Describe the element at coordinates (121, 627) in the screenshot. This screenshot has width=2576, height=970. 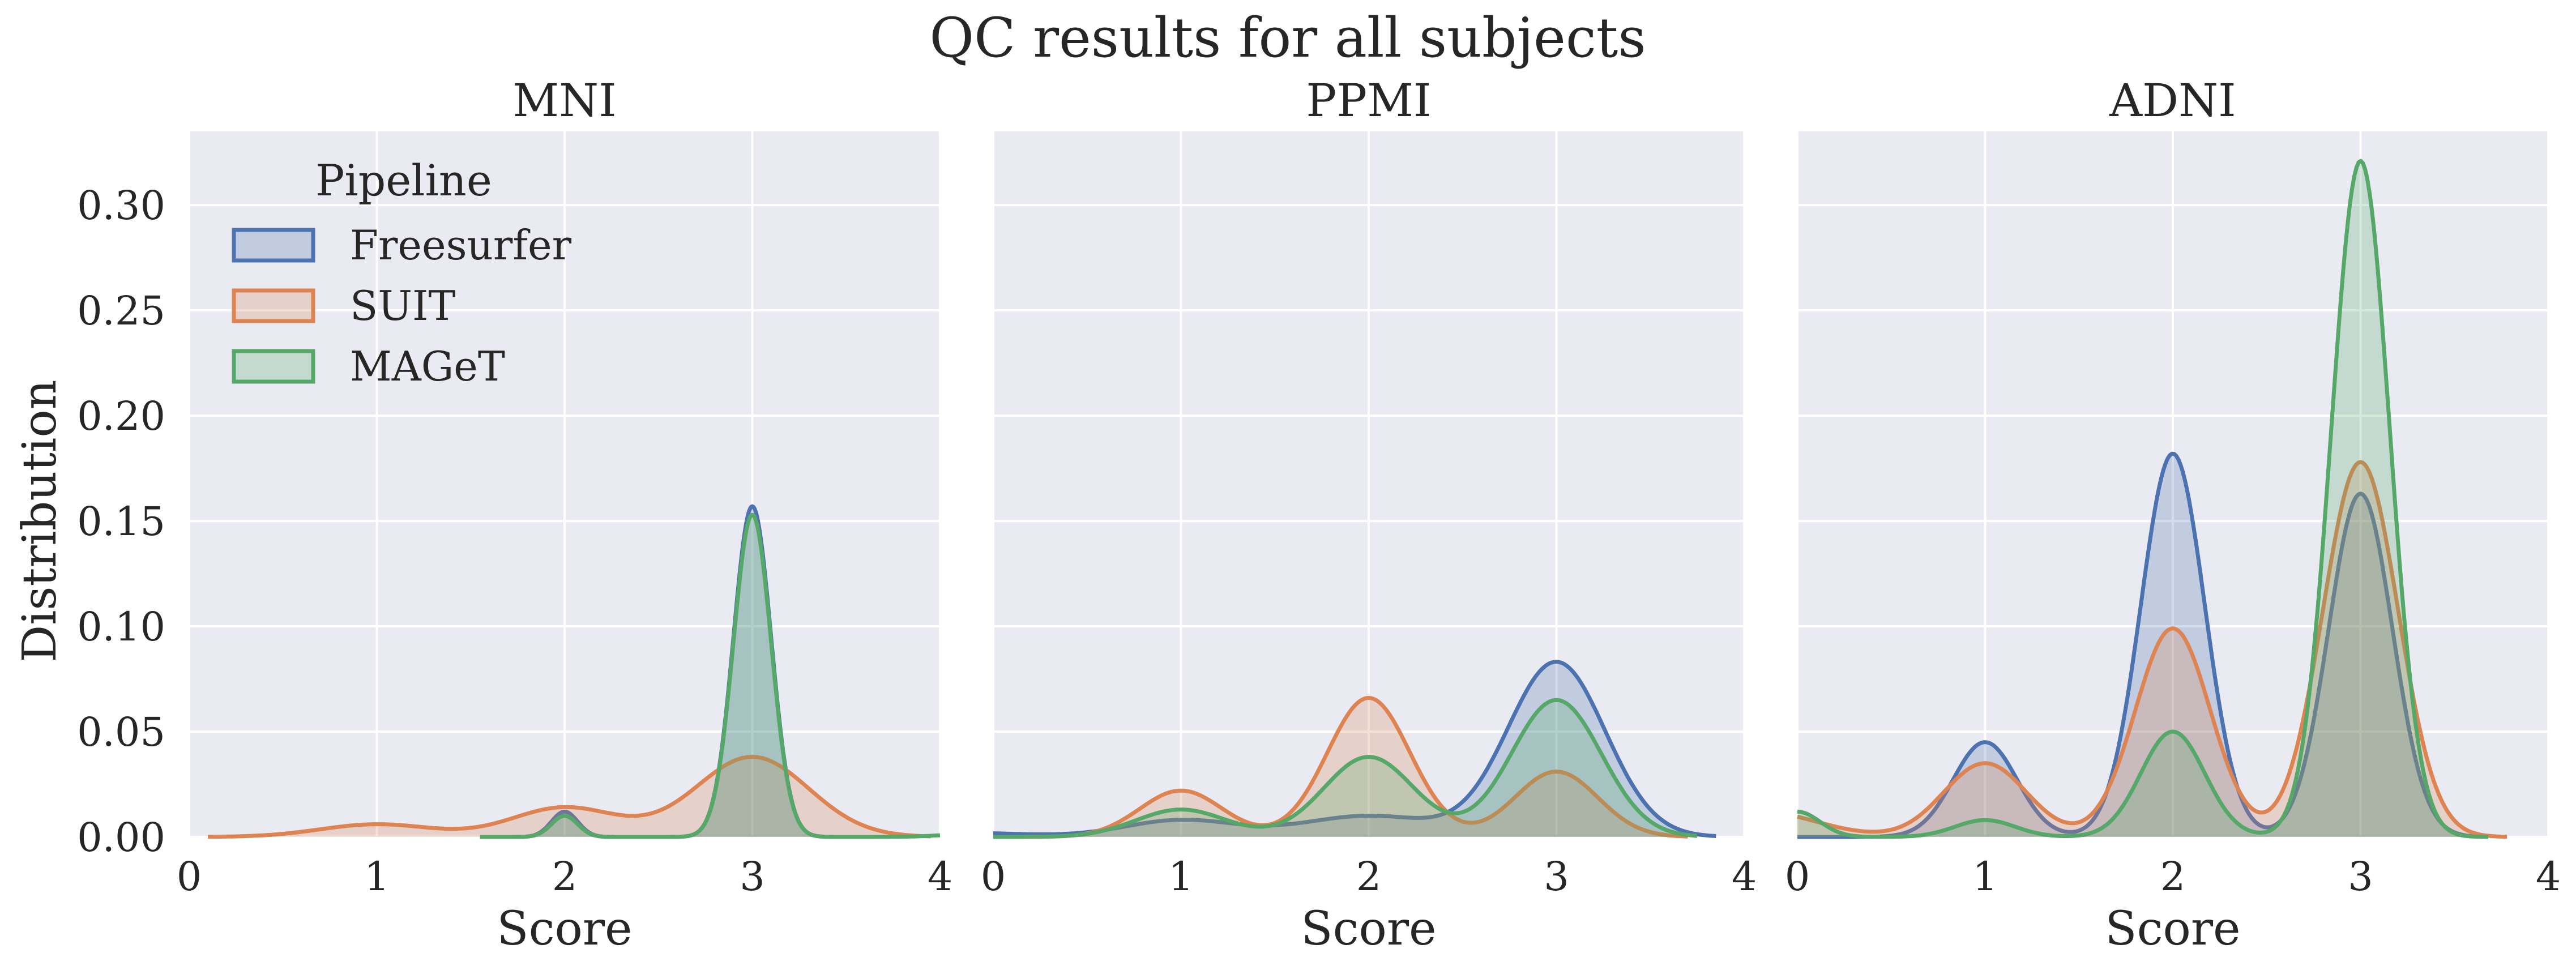
I see `y-tick-label: 0.10` at that location.